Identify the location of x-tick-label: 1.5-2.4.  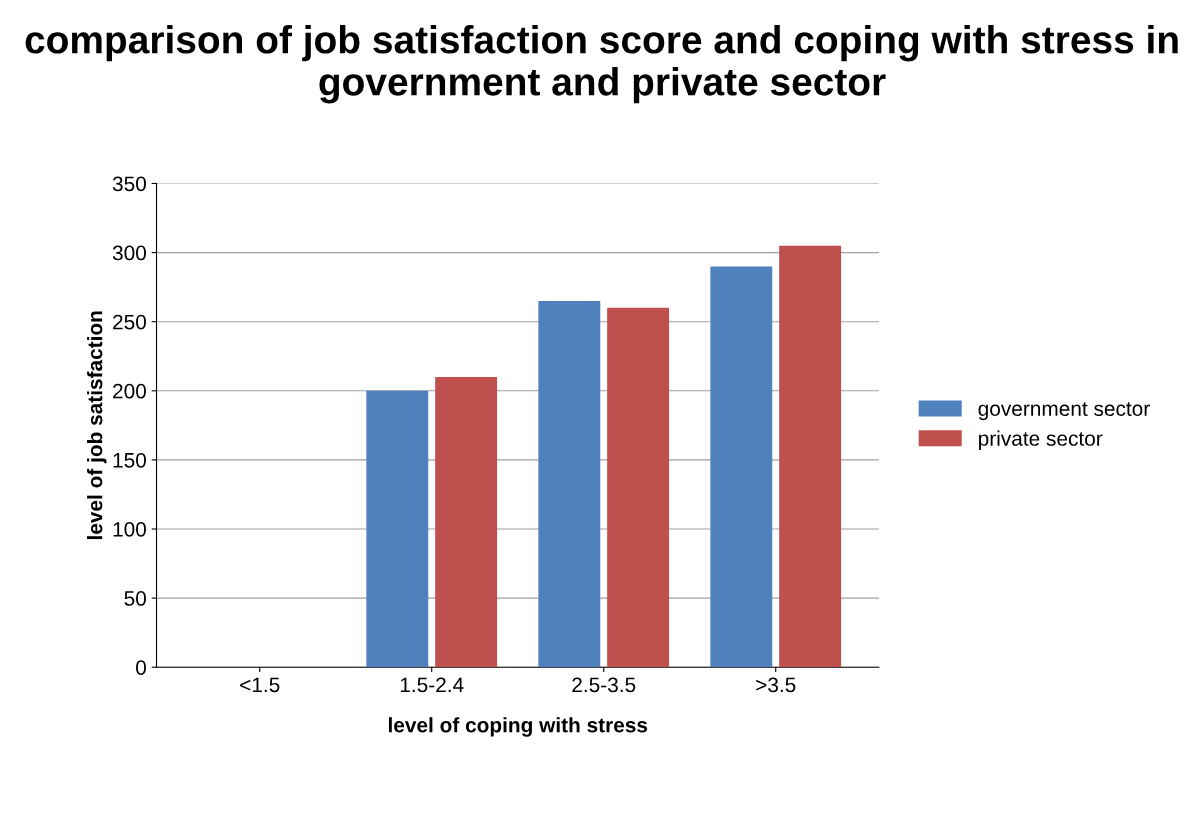
(432, 685).